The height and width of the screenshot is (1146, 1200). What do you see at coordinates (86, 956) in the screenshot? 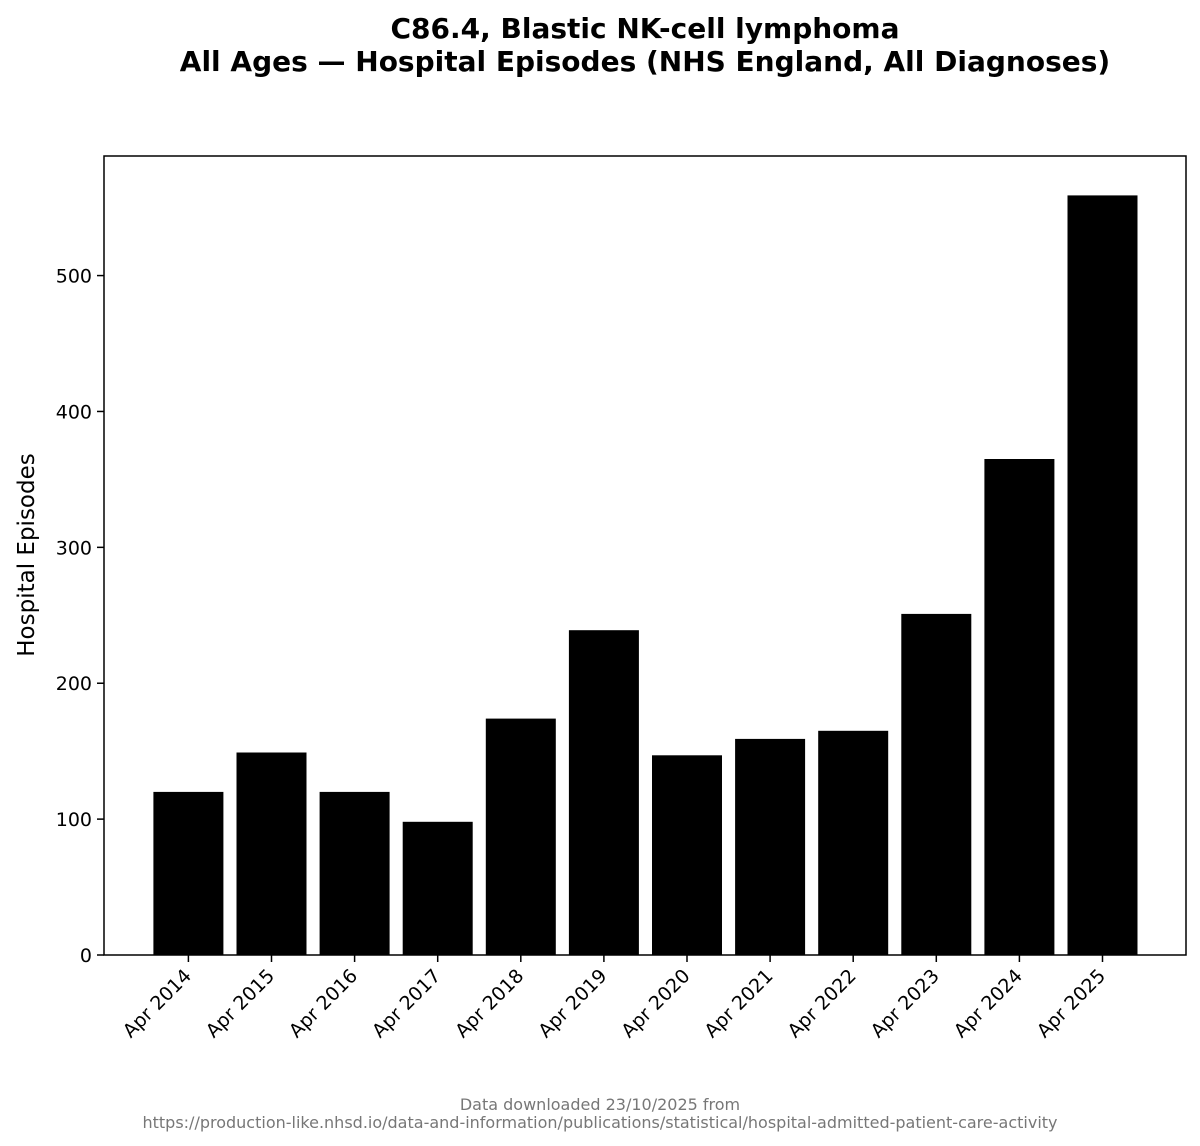
I see `y-tick-label-0: 0` at bounding box center [86, 956].